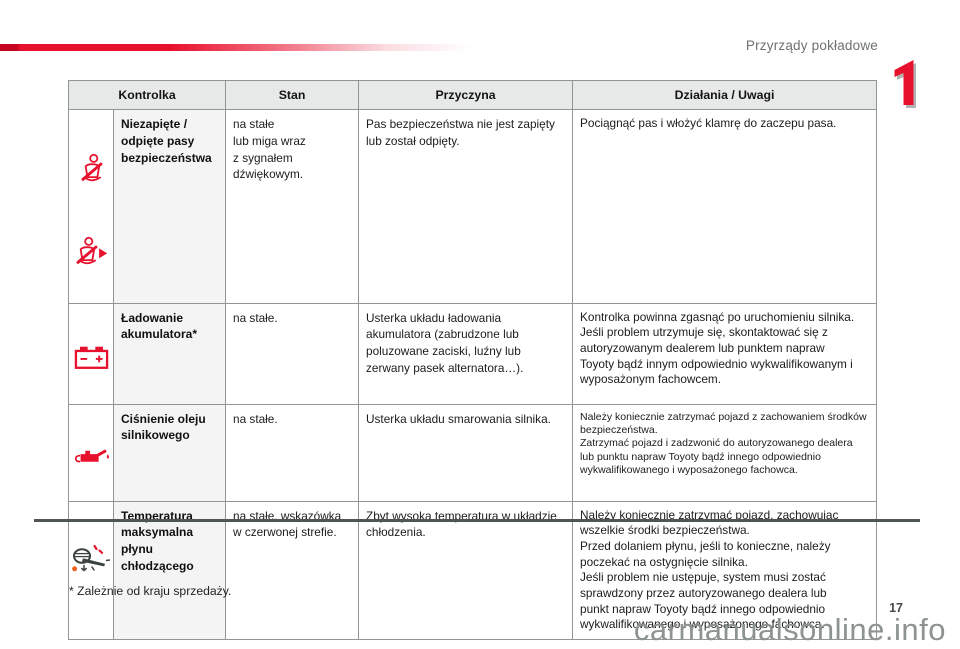  Describe the element at coordinates (466, 452) in the screenshot. I see `row-oil-przyczyna: Usterka układu smarowania silnika.` at that location.